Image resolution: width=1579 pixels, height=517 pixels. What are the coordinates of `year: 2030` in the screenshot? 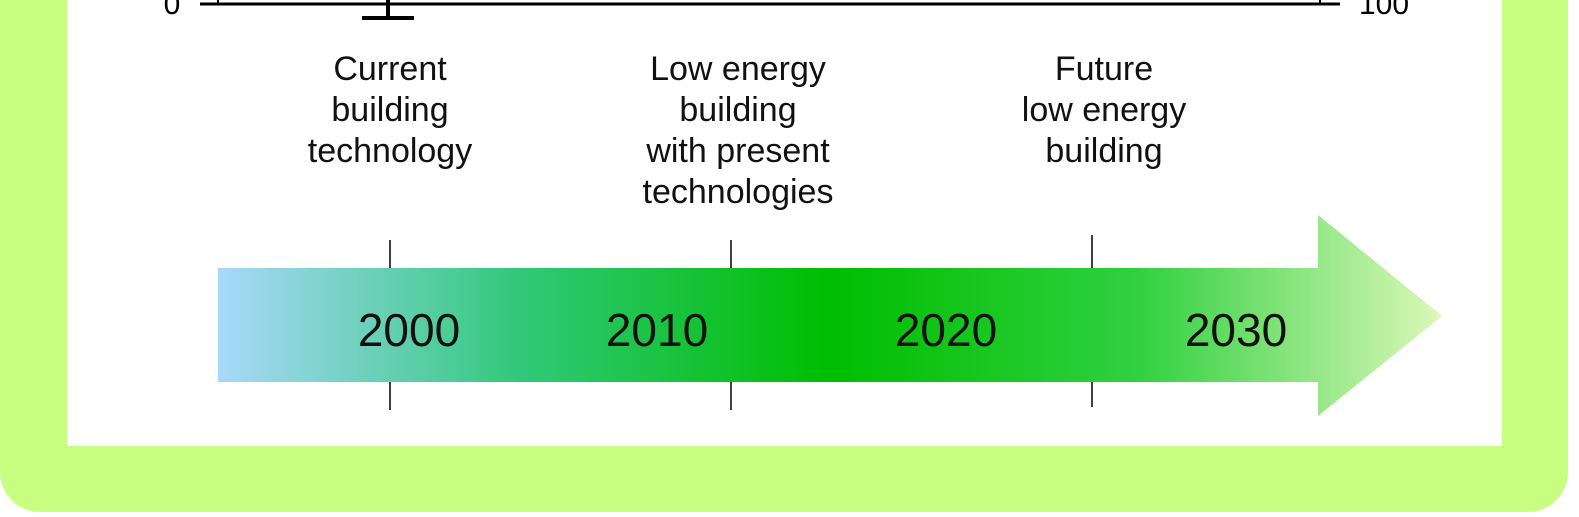 It's located at (1236, 330).